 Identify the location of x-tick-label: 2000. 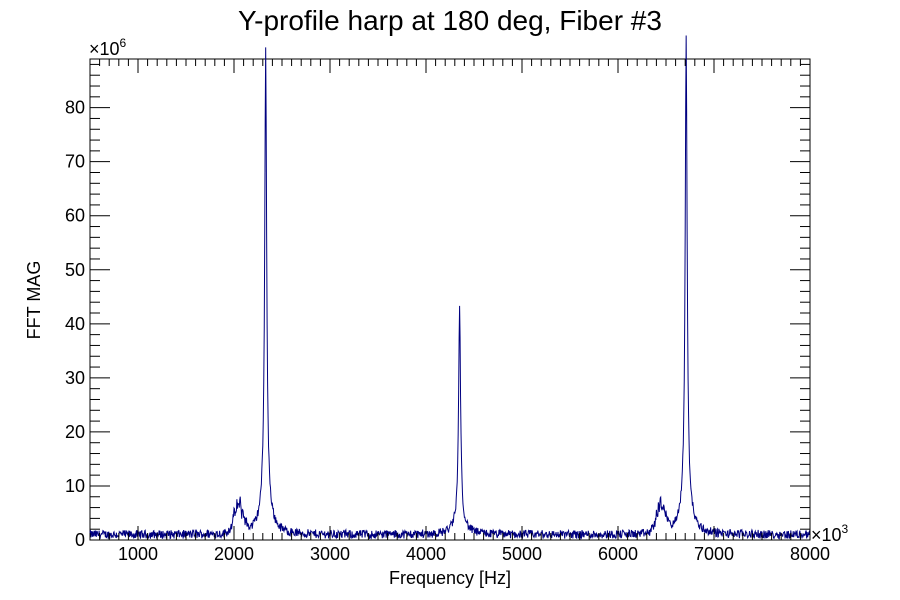
(234, 554).